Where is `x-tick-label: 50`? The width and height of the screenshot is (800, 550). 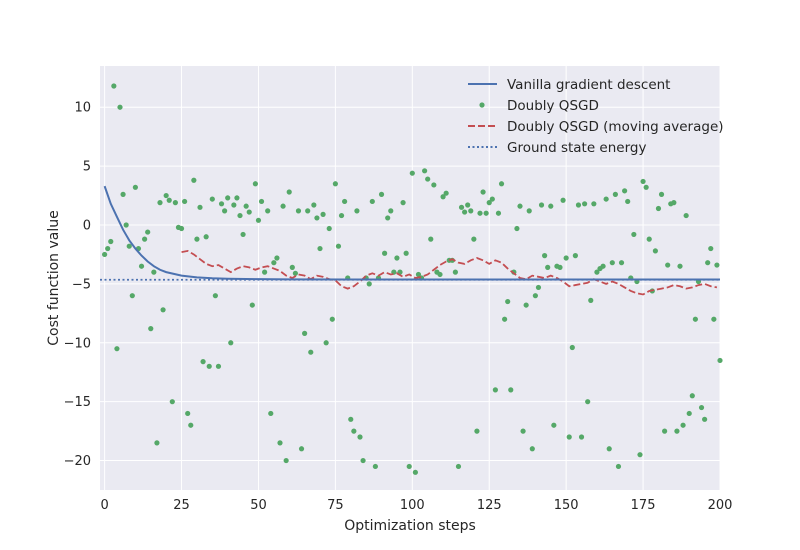
x-tick-label: 50 is located at coordinates (258, 505).